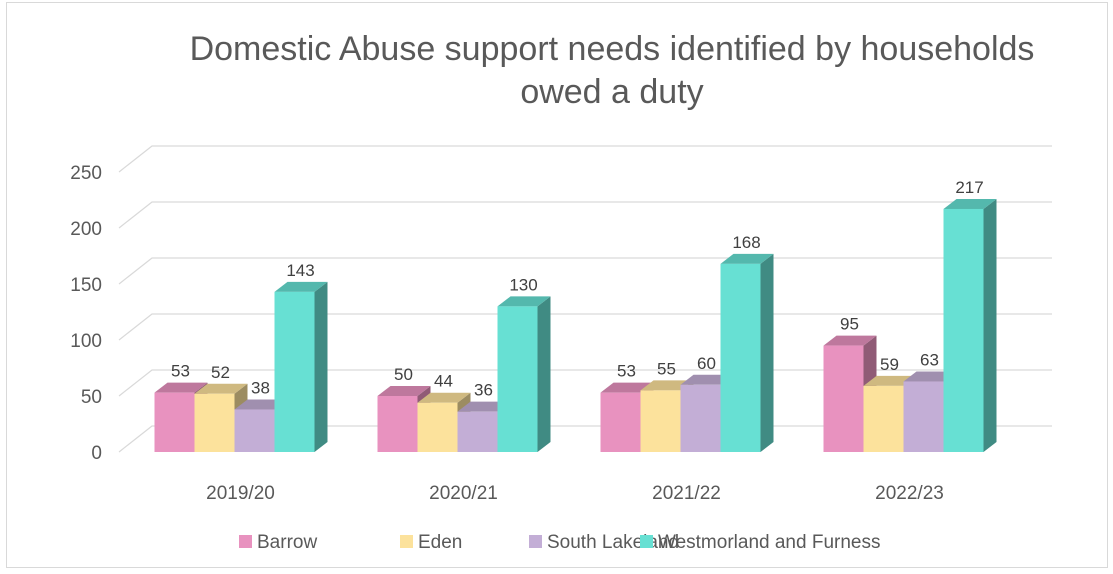  What do you see at coordinates (611, 92) in the screenshot?
I see `chart-title-line-2: owed a duty` at bounding box center [611, 92].